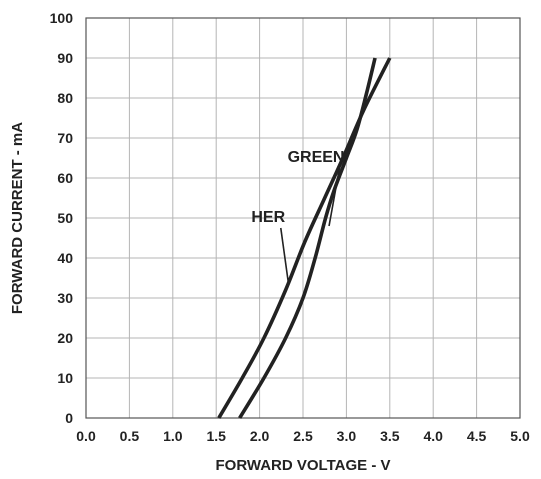 Image resolution: width=541 pixels, height=479 pixels. Describe the element at coordinates (130, 436) in the screenshot. I see `x-tick-label: 0.5` at that location.